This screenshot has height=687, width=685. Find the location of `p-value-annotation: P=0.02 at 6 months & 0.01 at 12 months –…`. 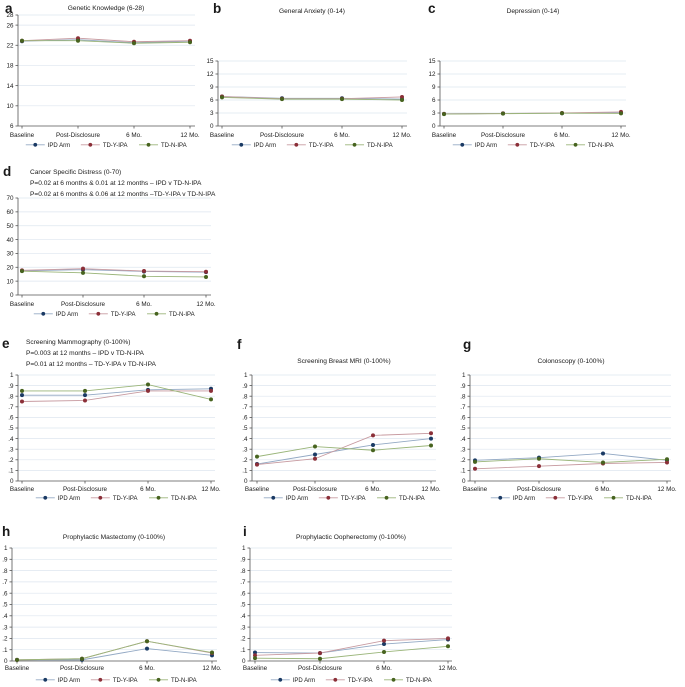

p-value-annotation: P=0.02 at 6 months & 0.01 at 12 months –… is located at coordinates (116, 183).